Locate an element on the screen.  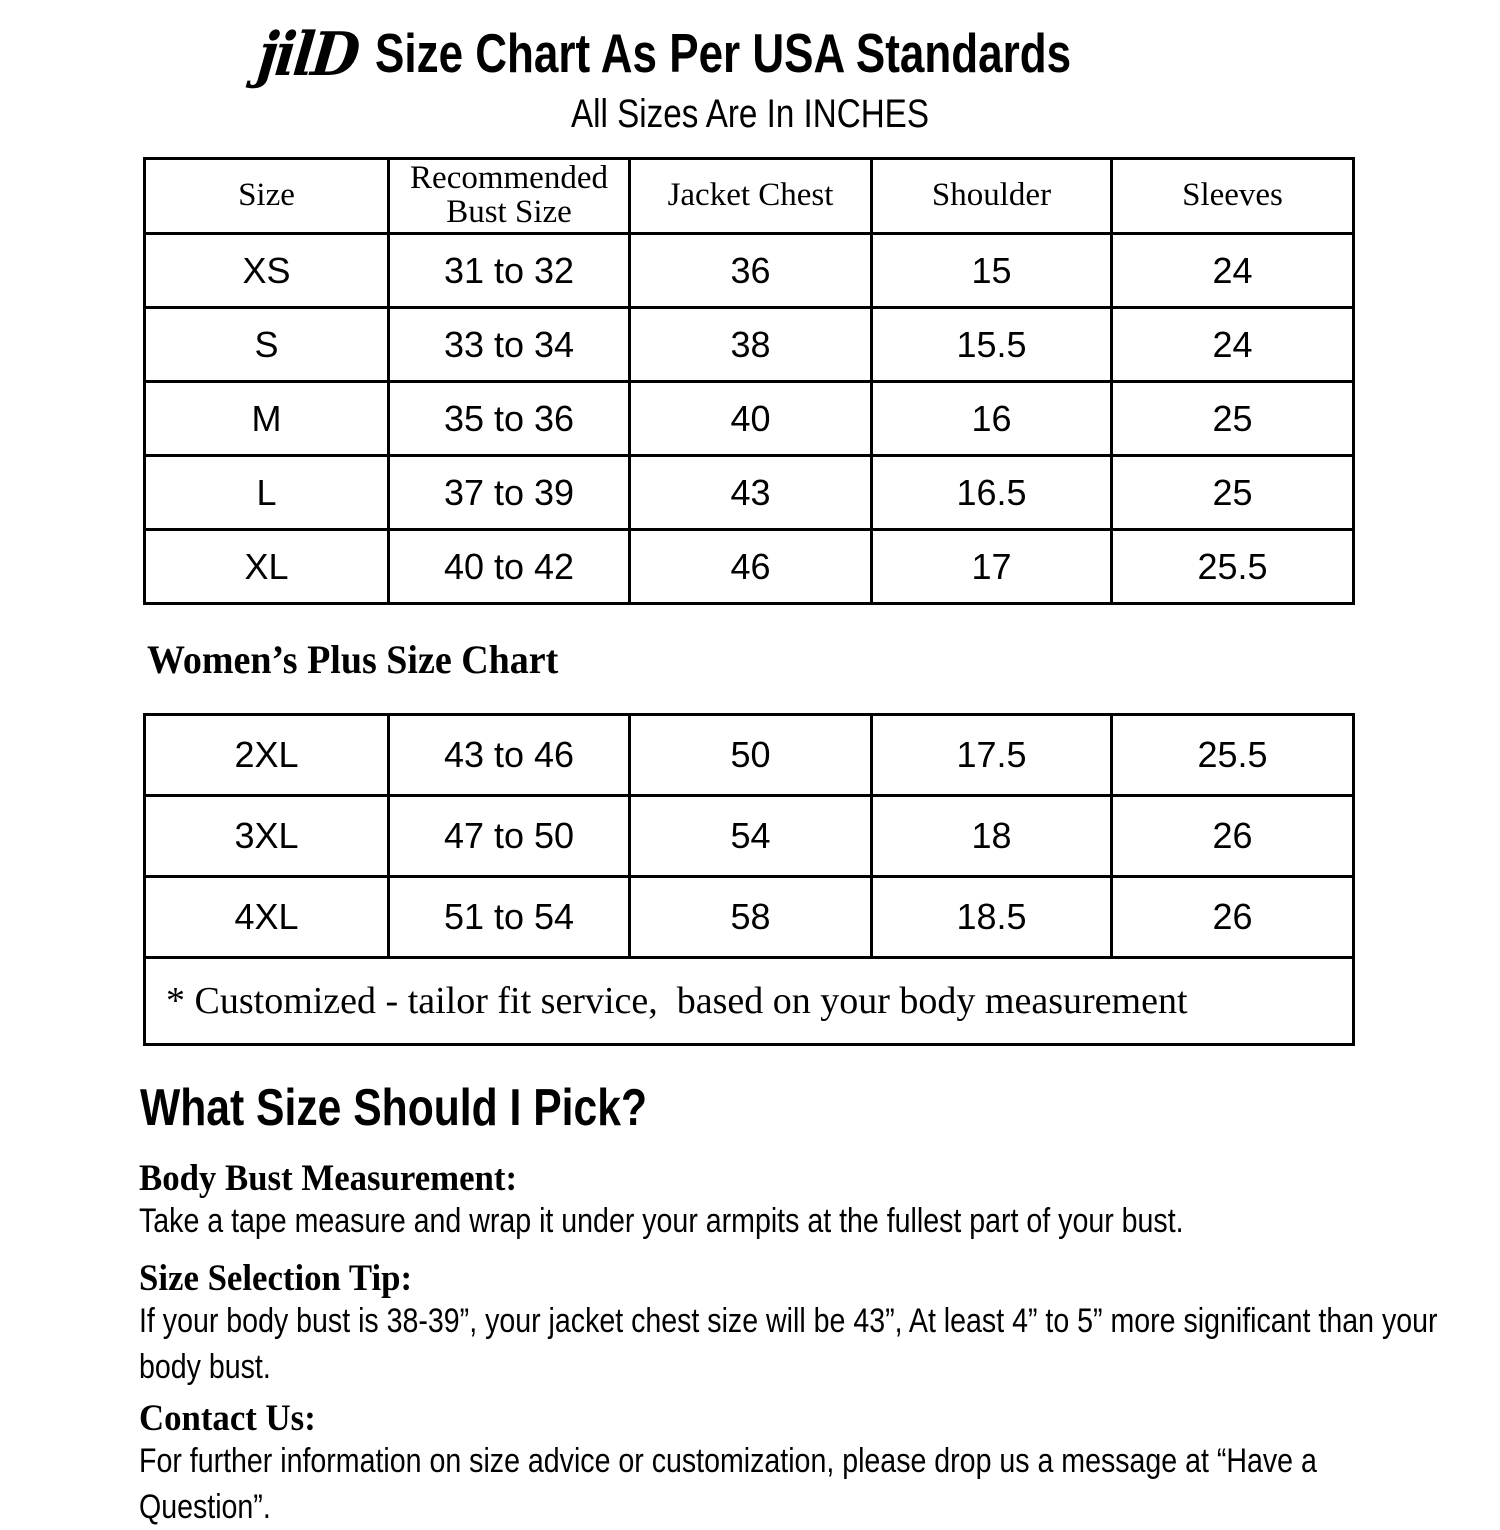
table-row: S 33 to 34 38 15.5 24 is located at coordinates (749, 344).